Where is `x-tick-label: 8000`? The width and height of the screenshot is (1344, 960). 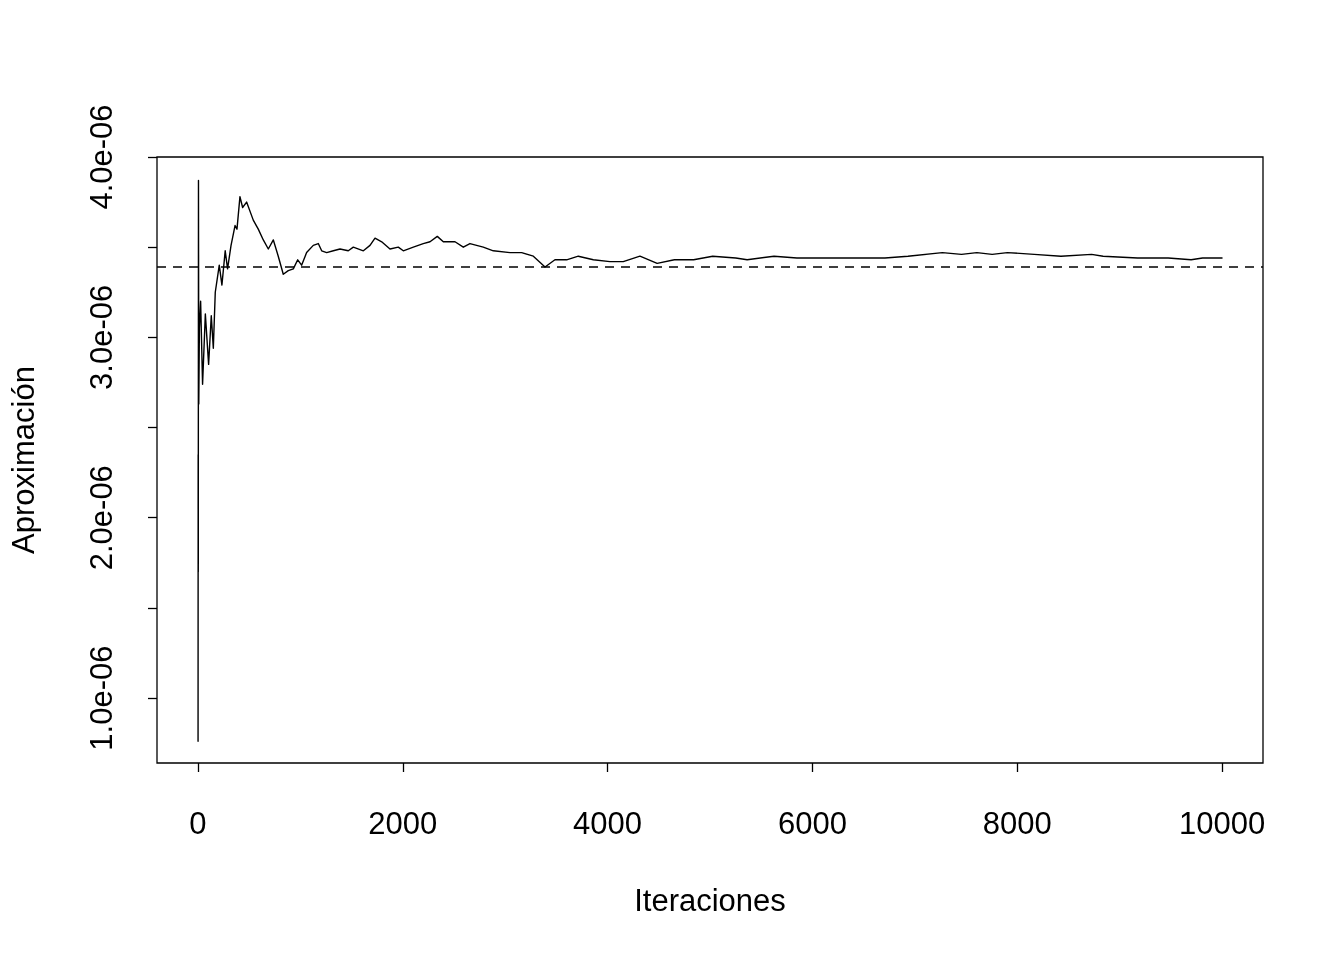 x-tick-label: 8000 is located at coordinates (1017, 823).